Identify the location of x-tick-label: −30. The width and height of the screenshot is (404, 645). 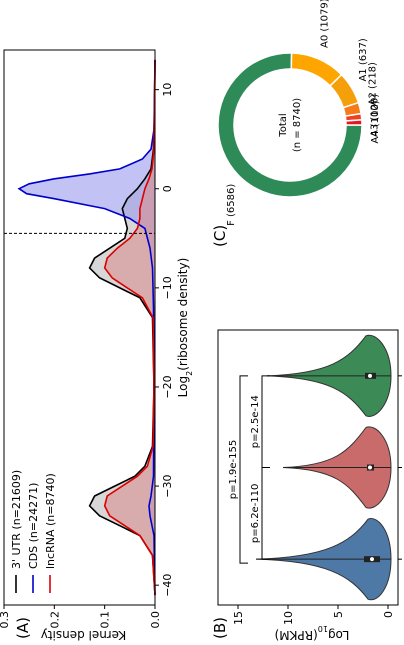
(167, 485).